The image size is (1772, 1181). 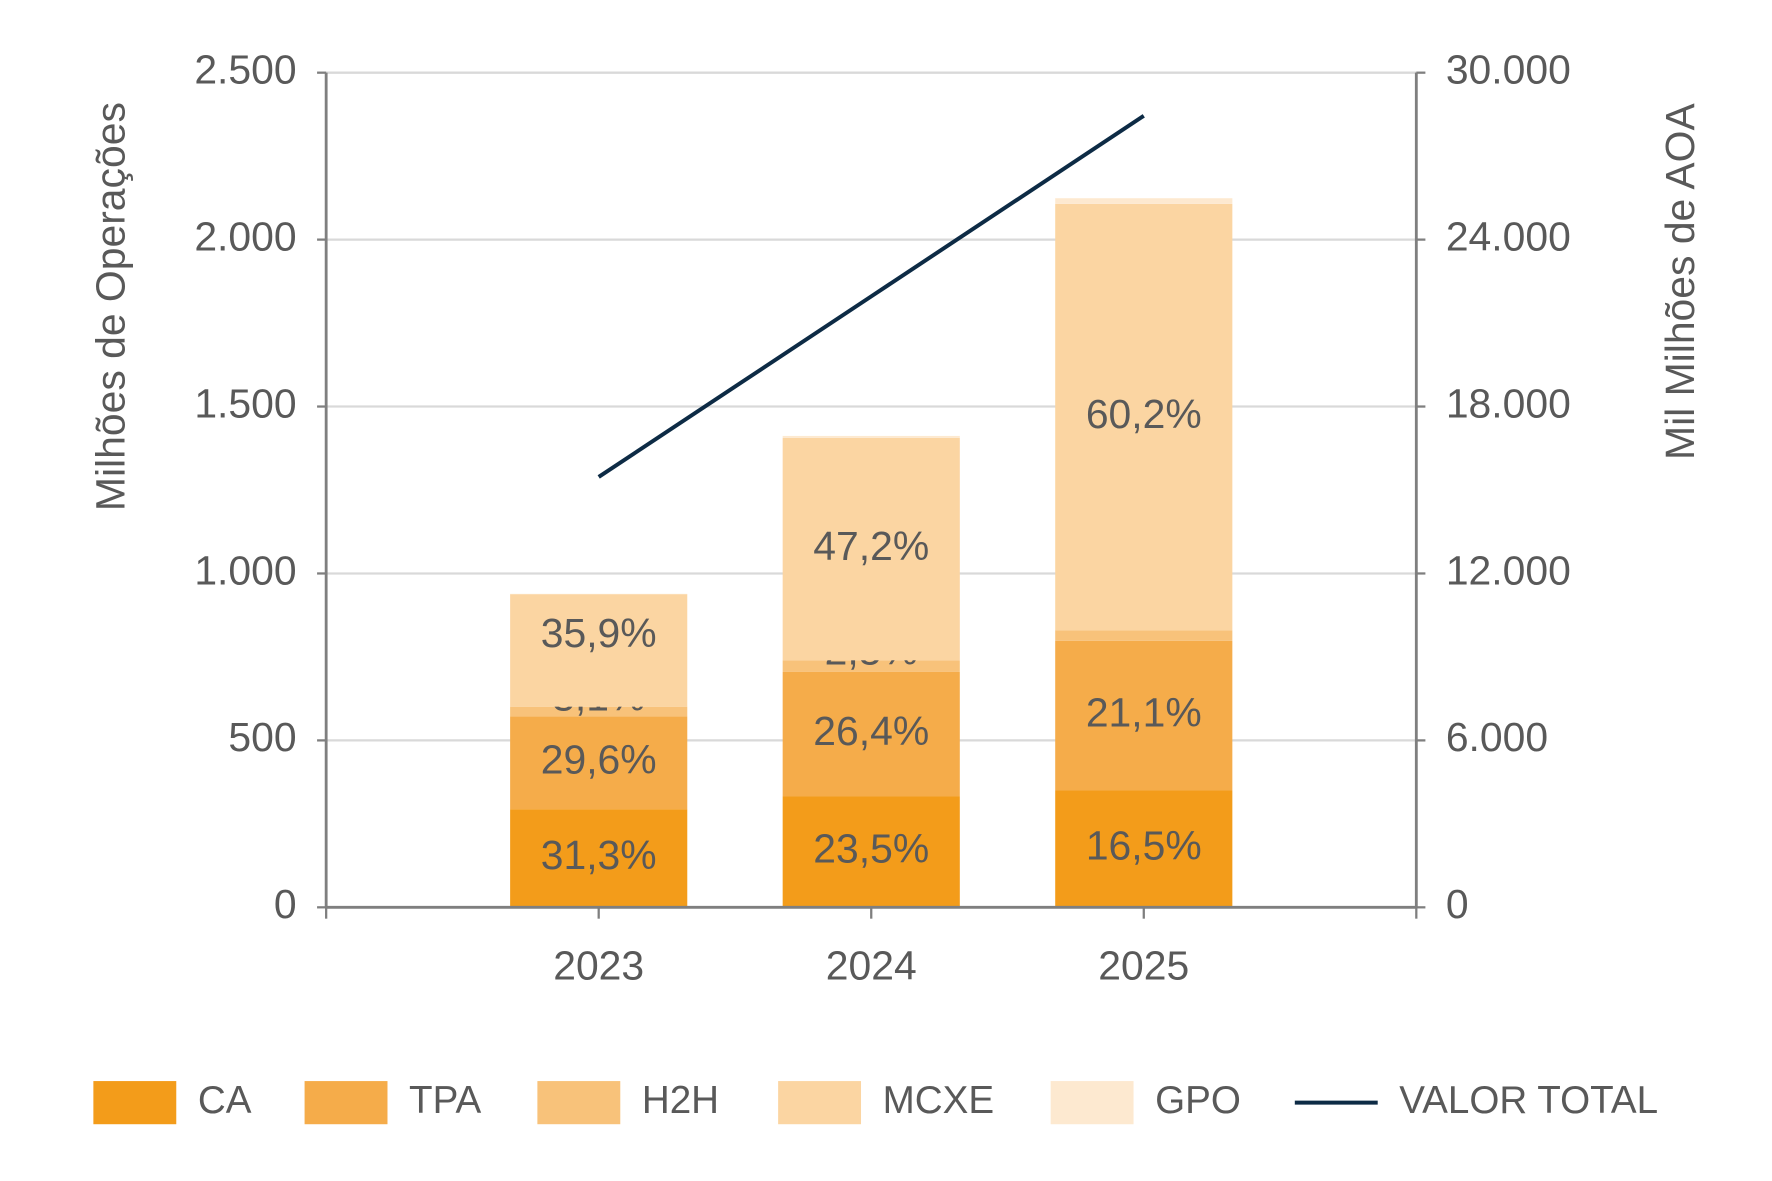 I want to click on y2-tick-label: 30.000, so click(x=1508, y=69).